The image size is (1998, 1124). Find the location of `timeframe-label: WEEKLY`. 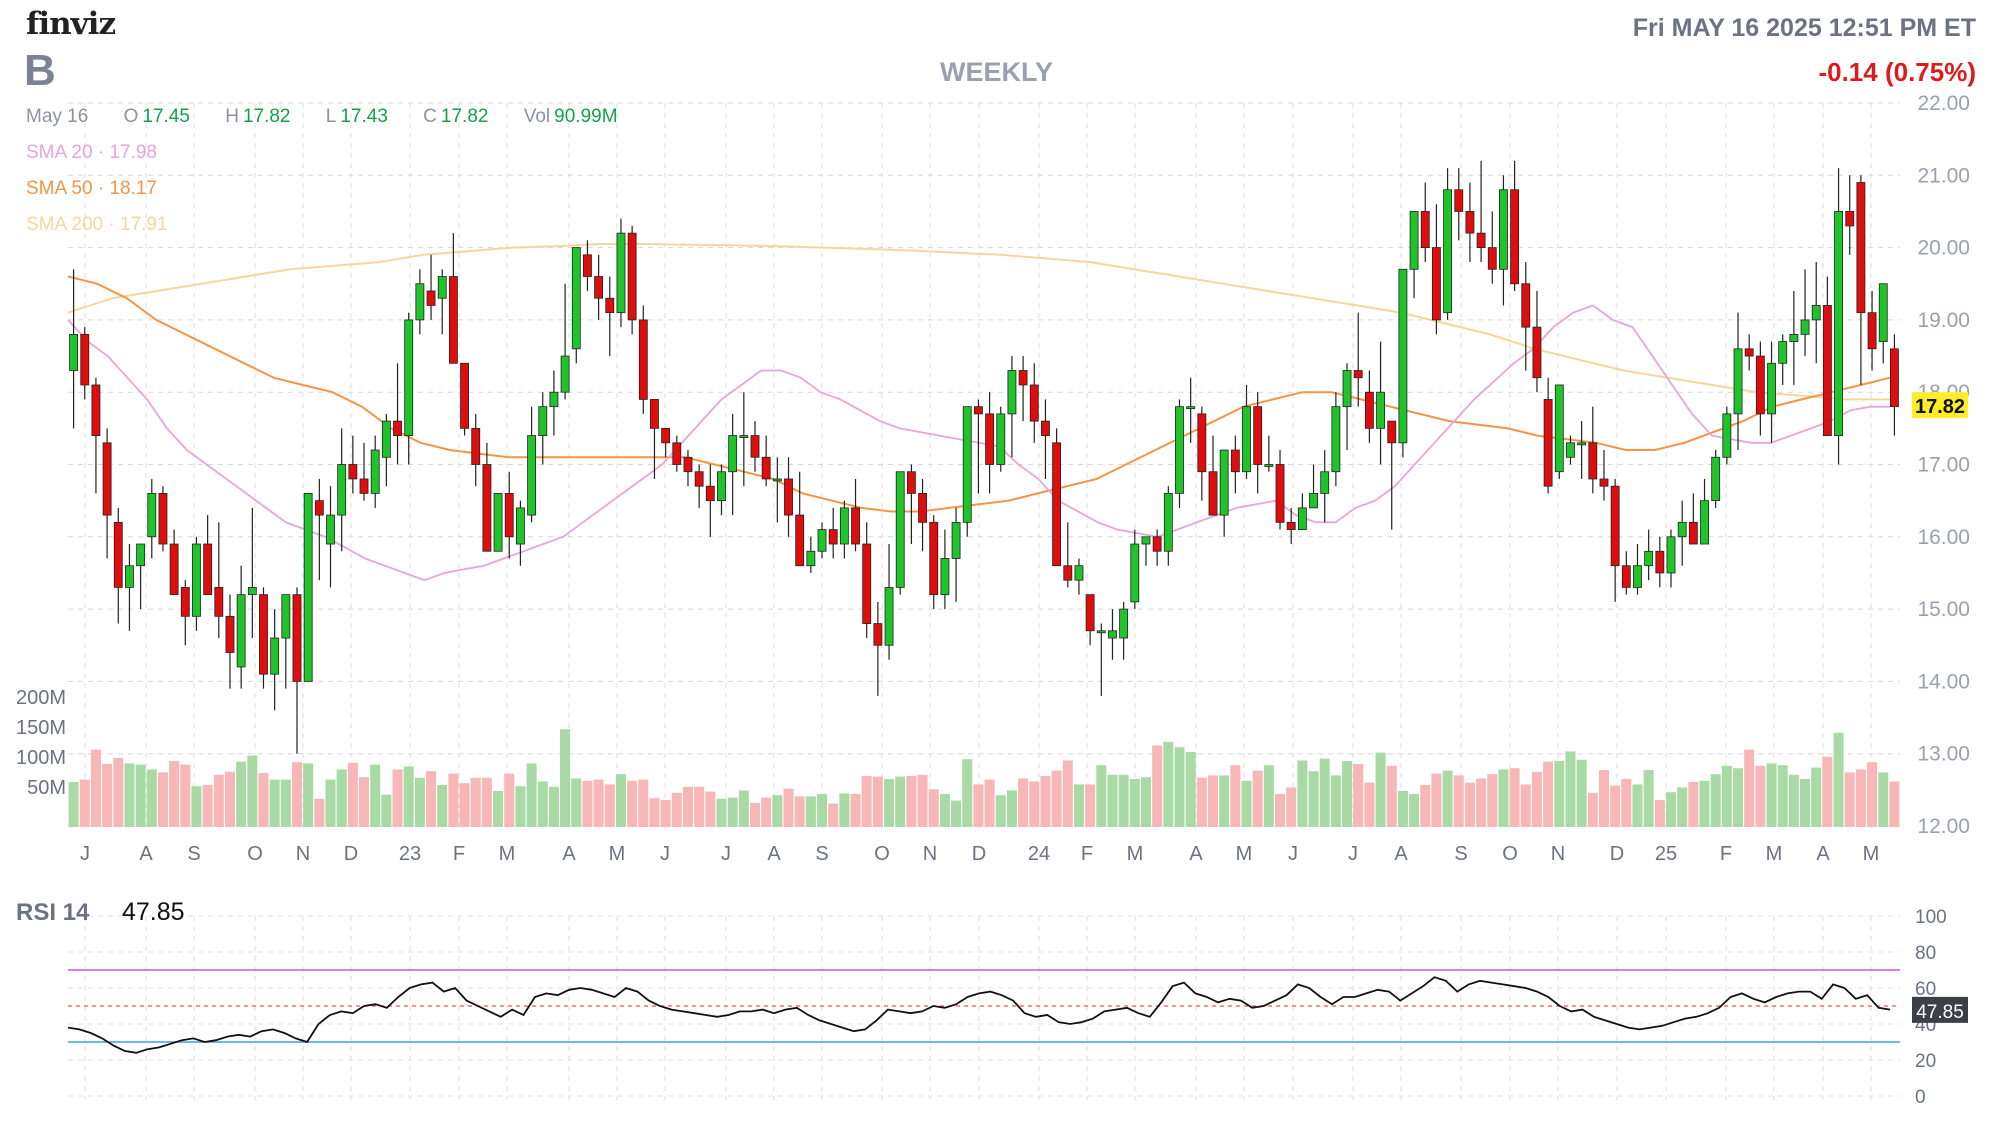

timeframe-label: WEEKLY is located at coordinates (997, 72).